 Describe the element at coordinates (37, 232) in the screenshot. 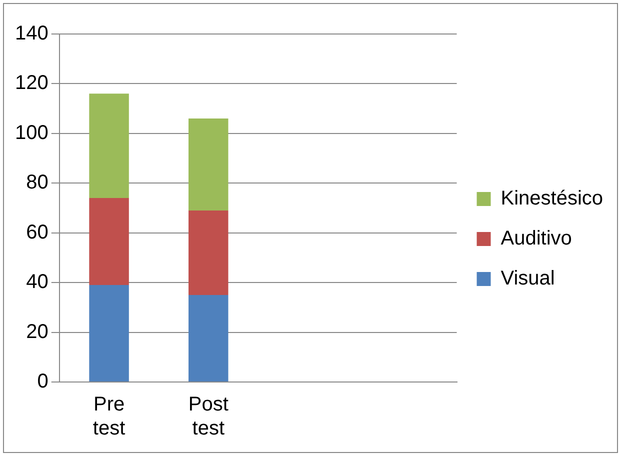

I see `y-tick-label: 60` at that location.